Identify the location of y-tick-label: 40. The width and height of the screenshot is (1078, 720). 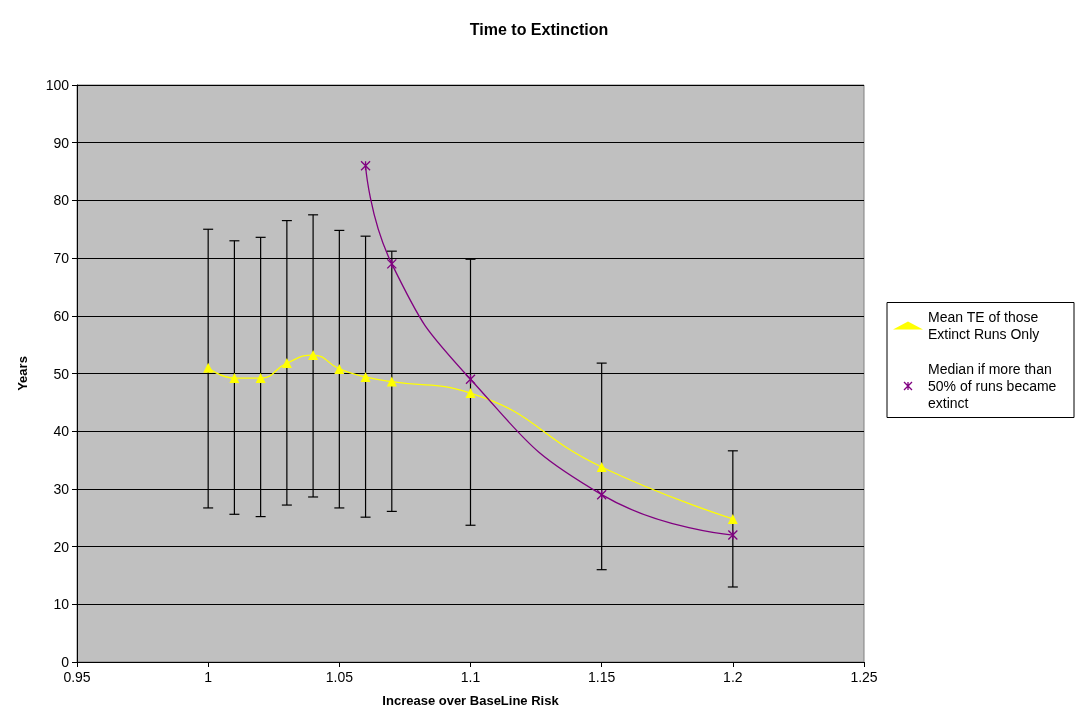
(61, 431).